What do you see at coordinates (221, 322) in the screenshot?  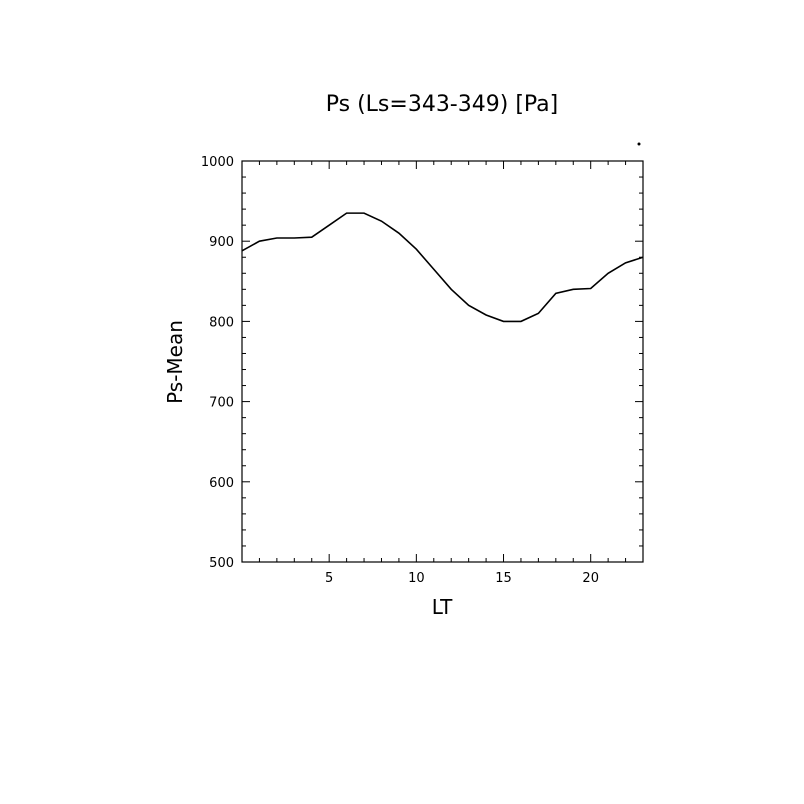 I see `y-tick-label: 800` at bounding box center [221, 322].